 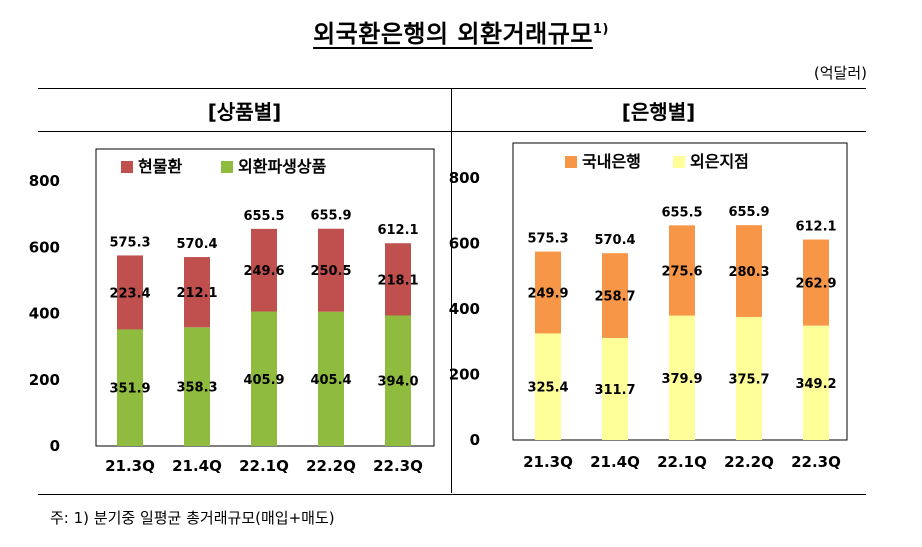 What do you see at coordinates (840, 73) in the screenshot?
I see `unit-label: (억달러)` at bounding box center [840, 73].